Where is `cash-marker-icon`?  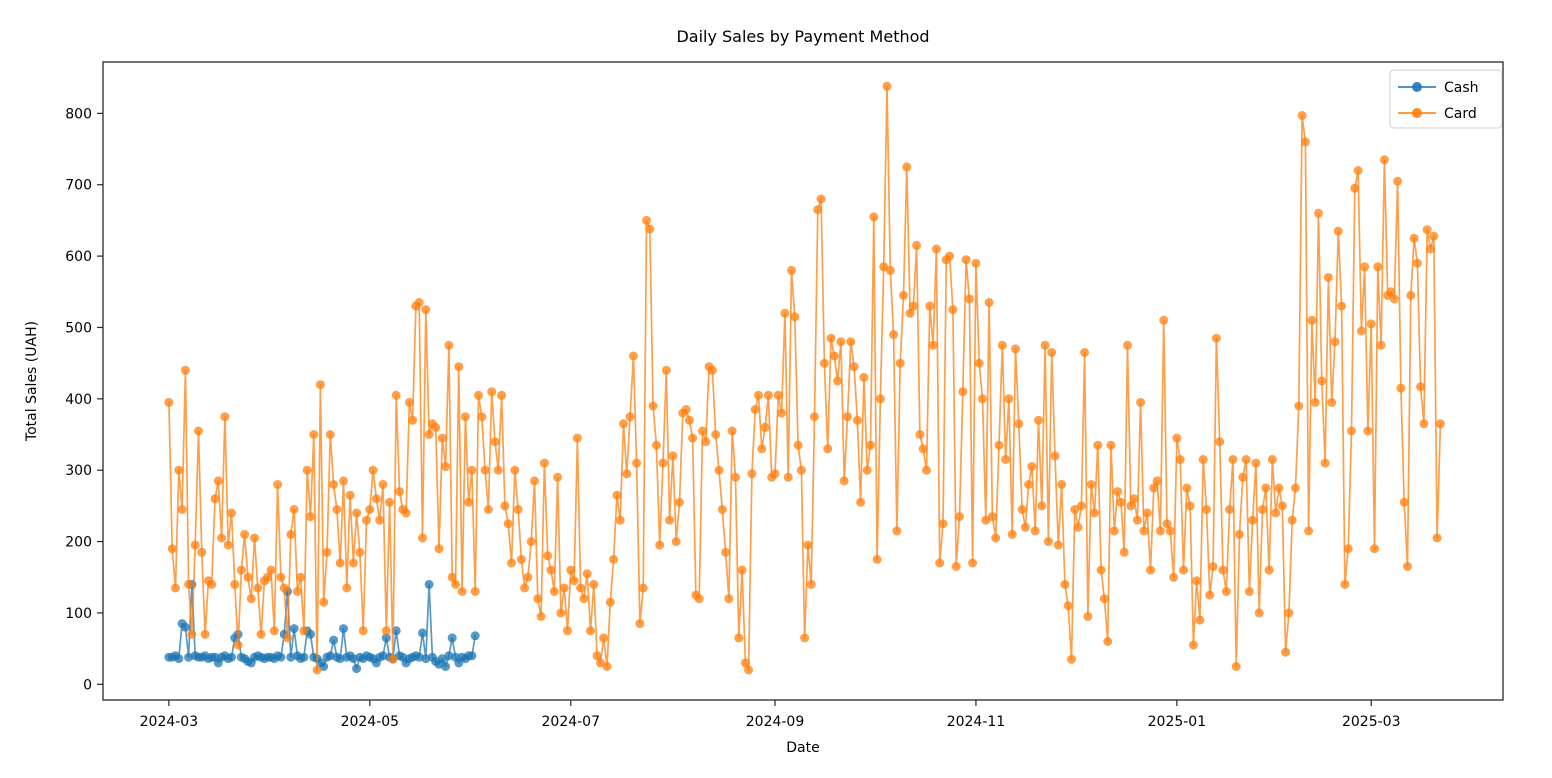
cash-marker-icon is located at coordinates (1417, 87).